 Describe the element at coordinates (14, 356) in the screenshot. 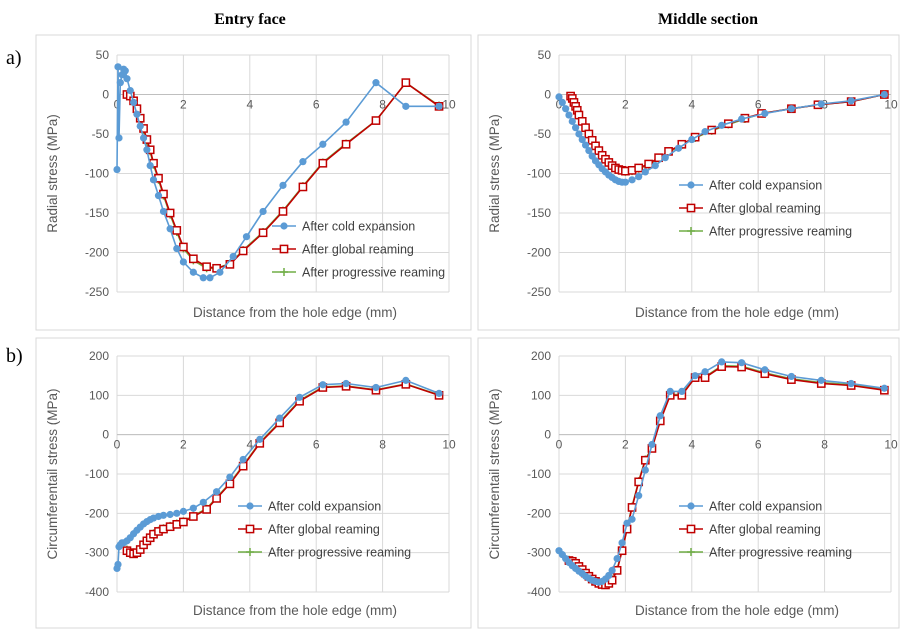

I see `row-label-b: b)` at that location.